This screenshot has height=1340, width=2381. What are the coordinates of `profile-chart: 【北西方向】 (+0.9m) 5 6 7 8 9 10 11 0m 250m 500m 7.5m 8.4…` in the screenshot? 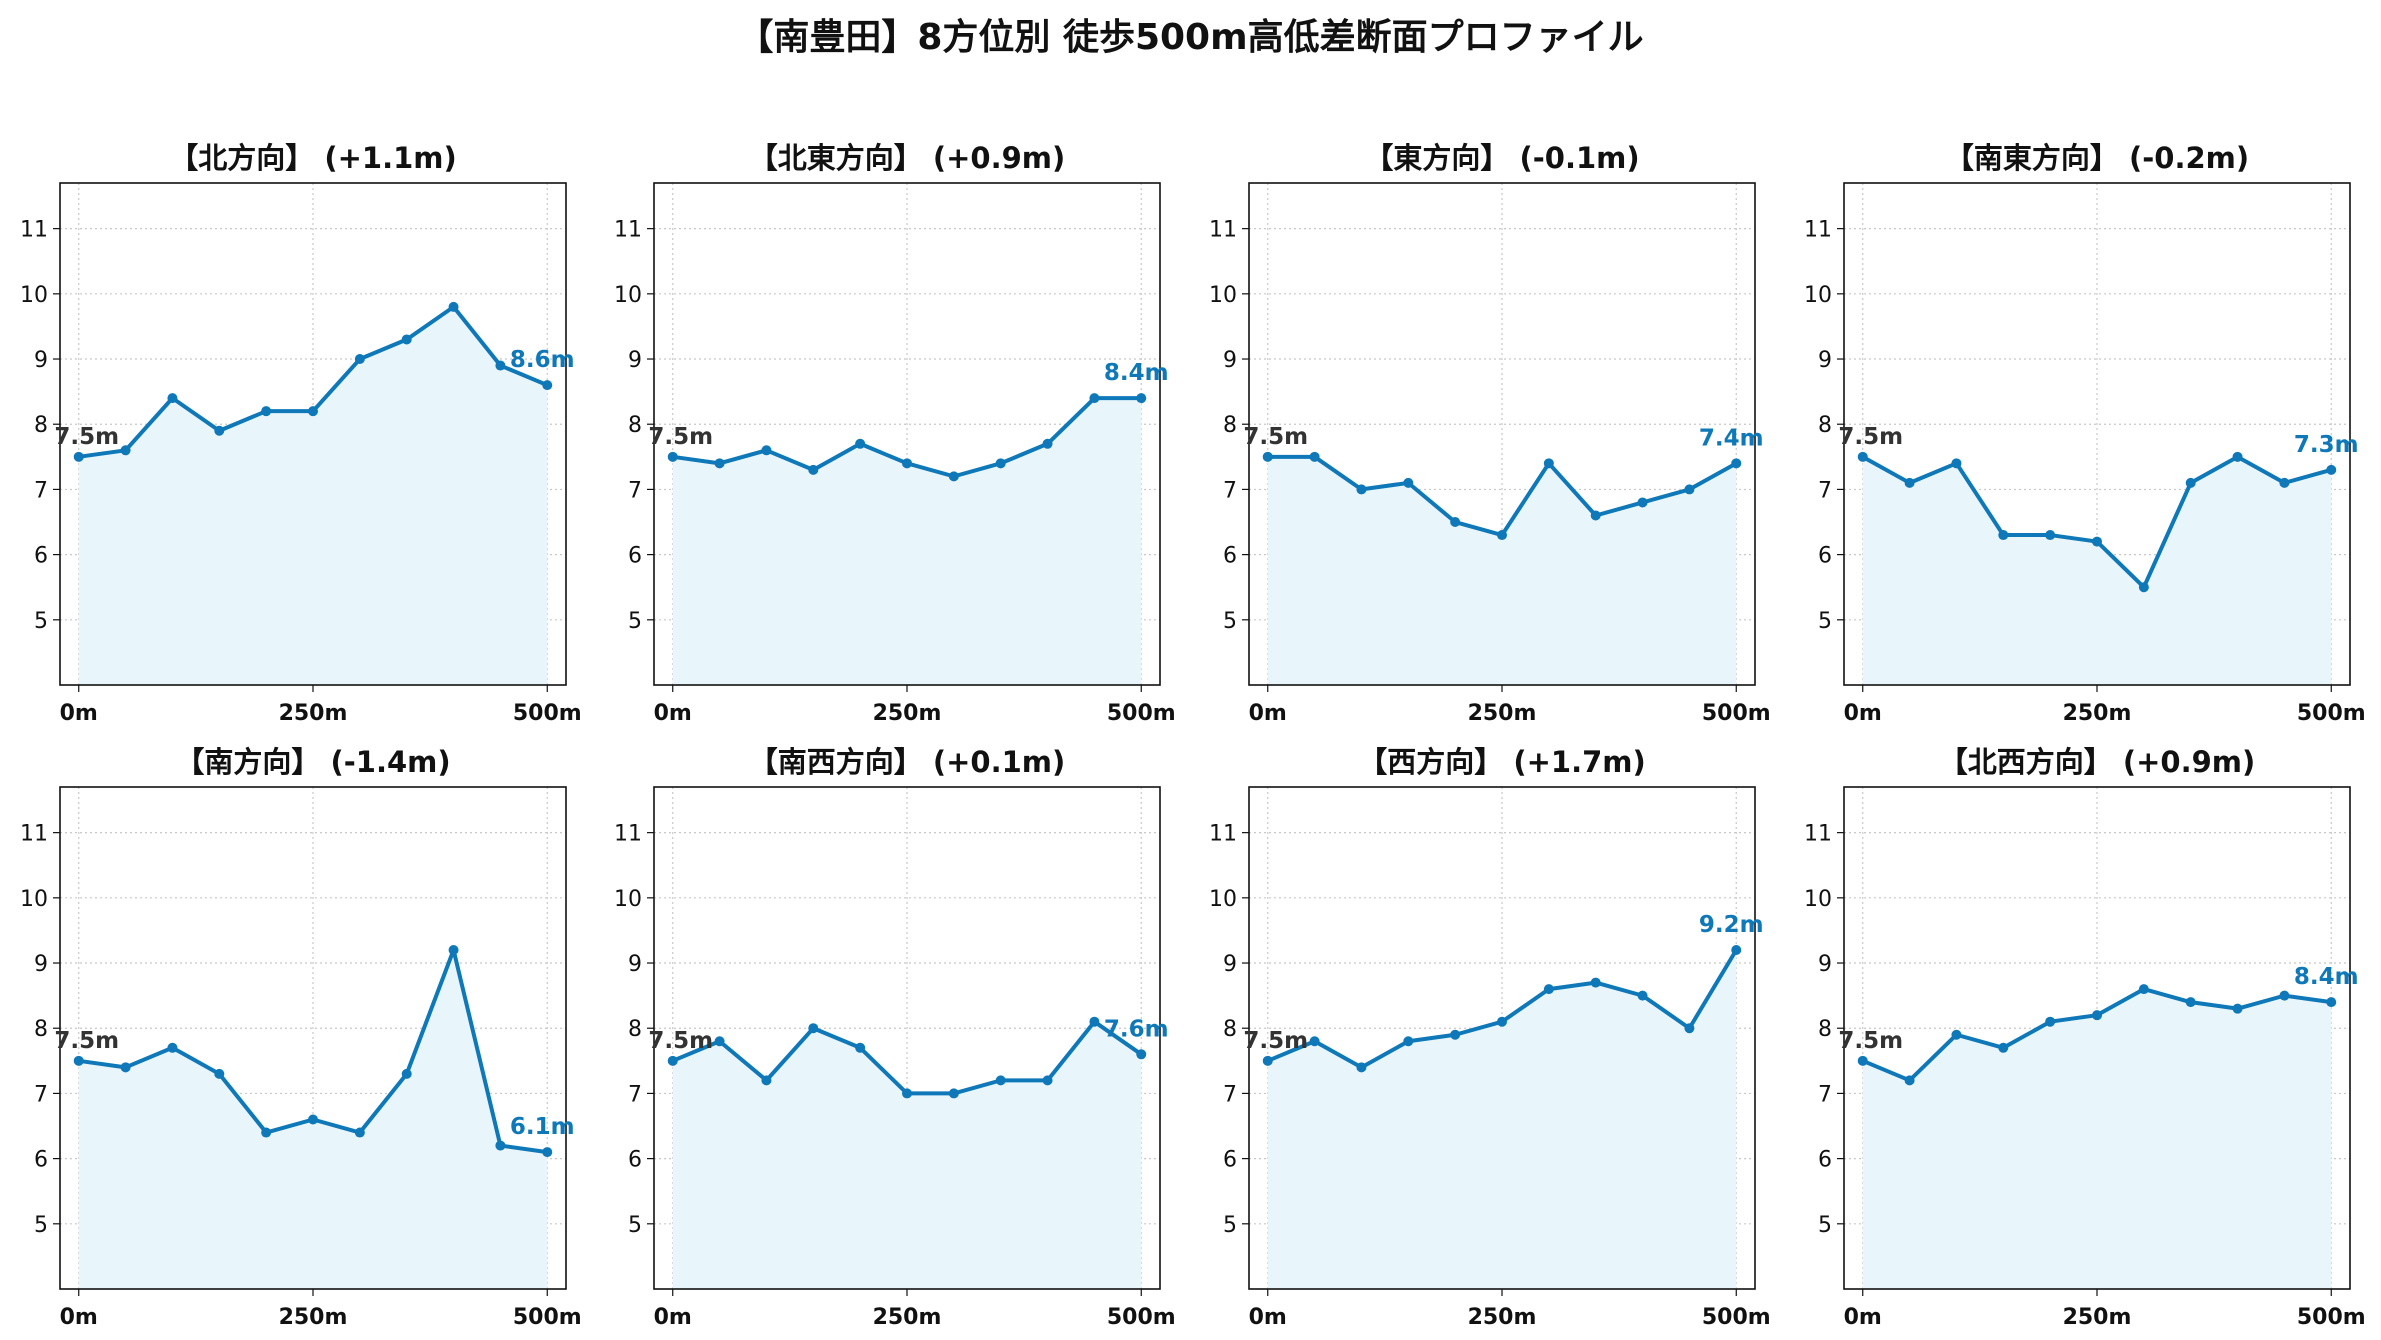 It's located at (2085, 1037).